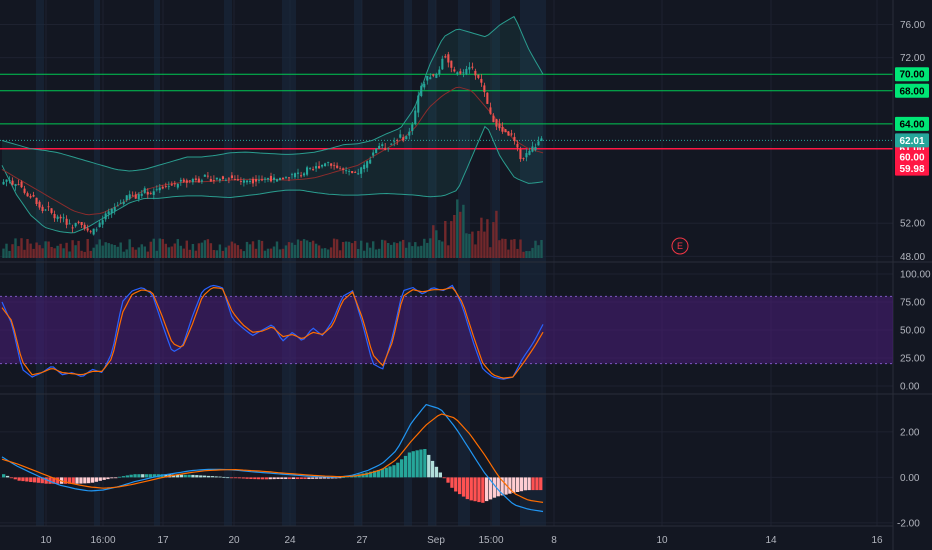 The height and width of the screenshot is (550, 932). Describe the element at coordinates (163, 540) in the screenshot. I see `time-axis-tick: 17` at that location.